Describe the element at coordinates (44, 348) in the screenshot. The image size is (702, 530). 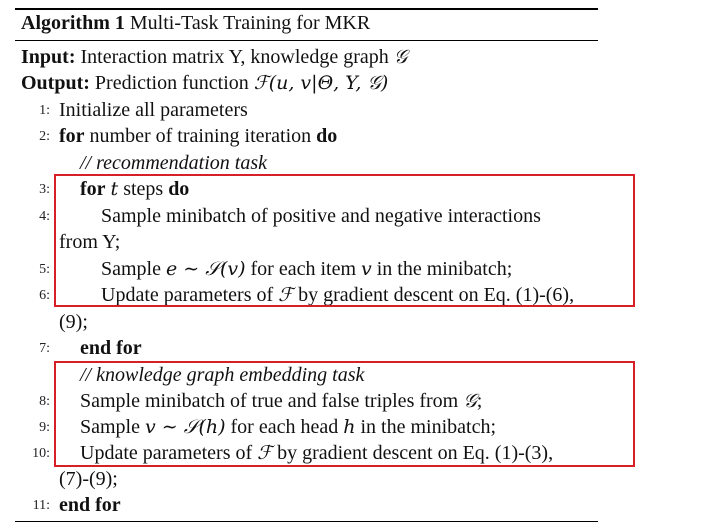
I see `line-number: 7:` at that location.